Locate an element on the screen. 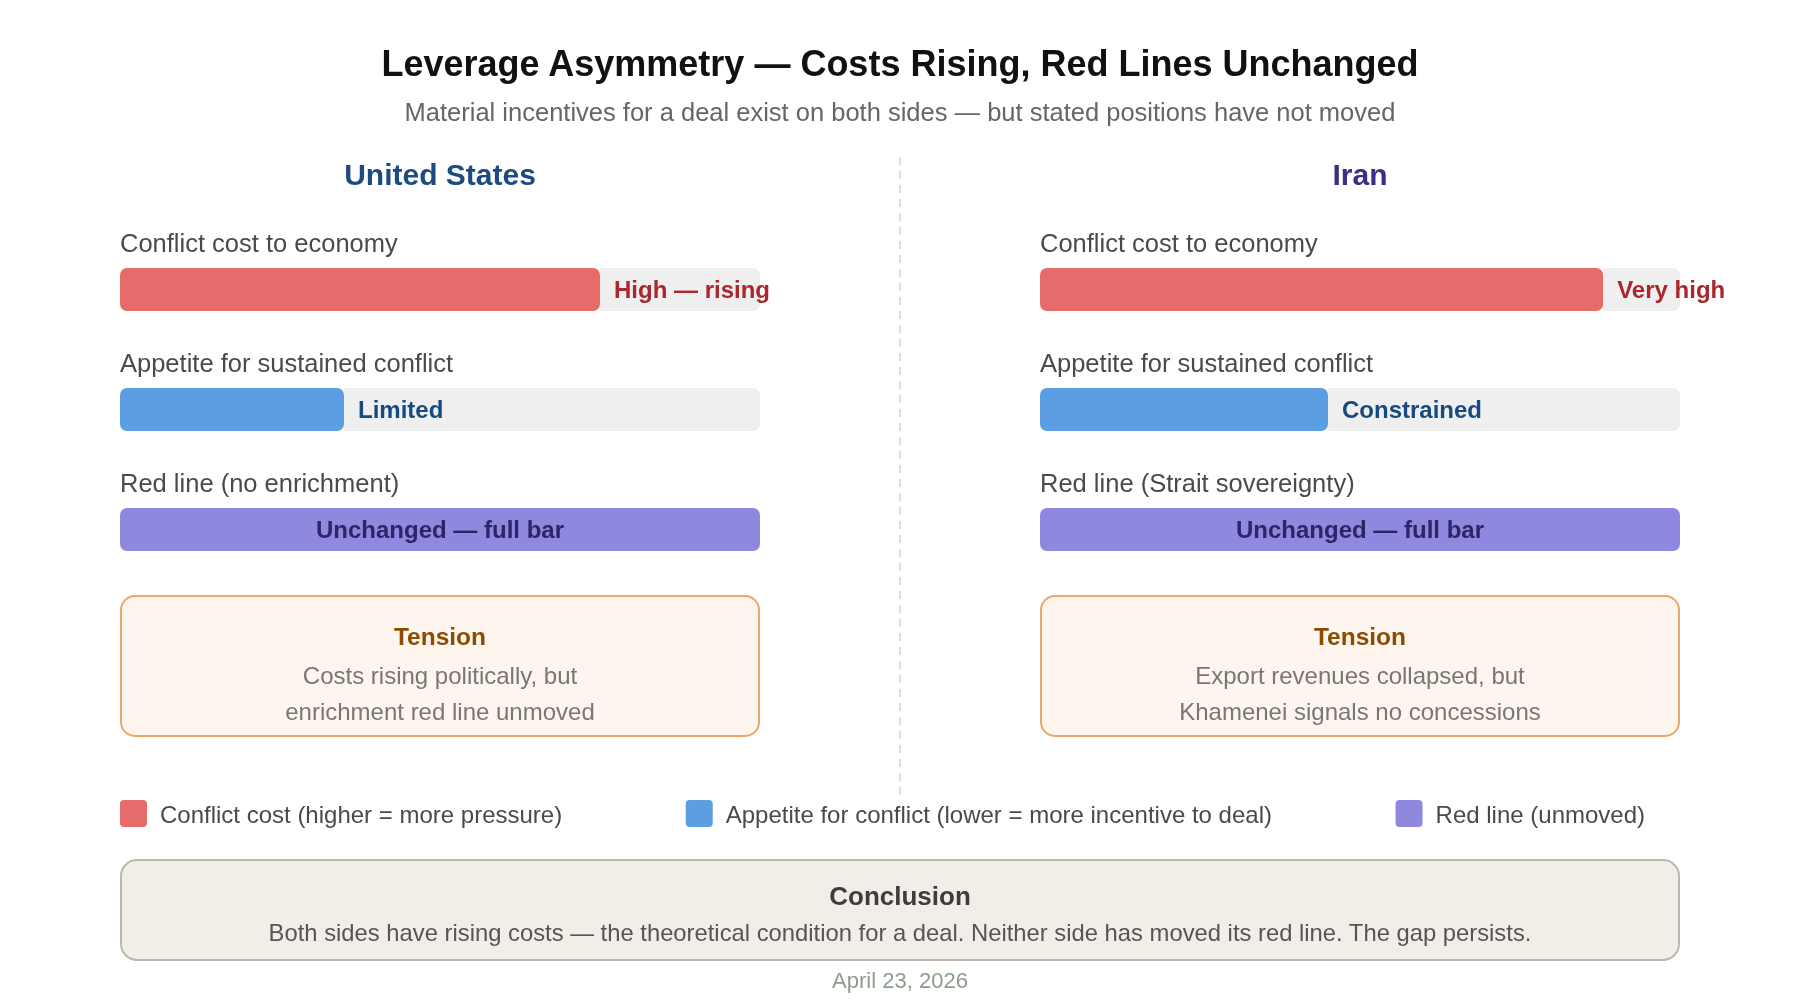 Image resolution: width=1800 pixels, height=1000 pixels. text: Material incentives for a deal exist on both sides — but stated positions have not moved is located at coordinates (900, 112).